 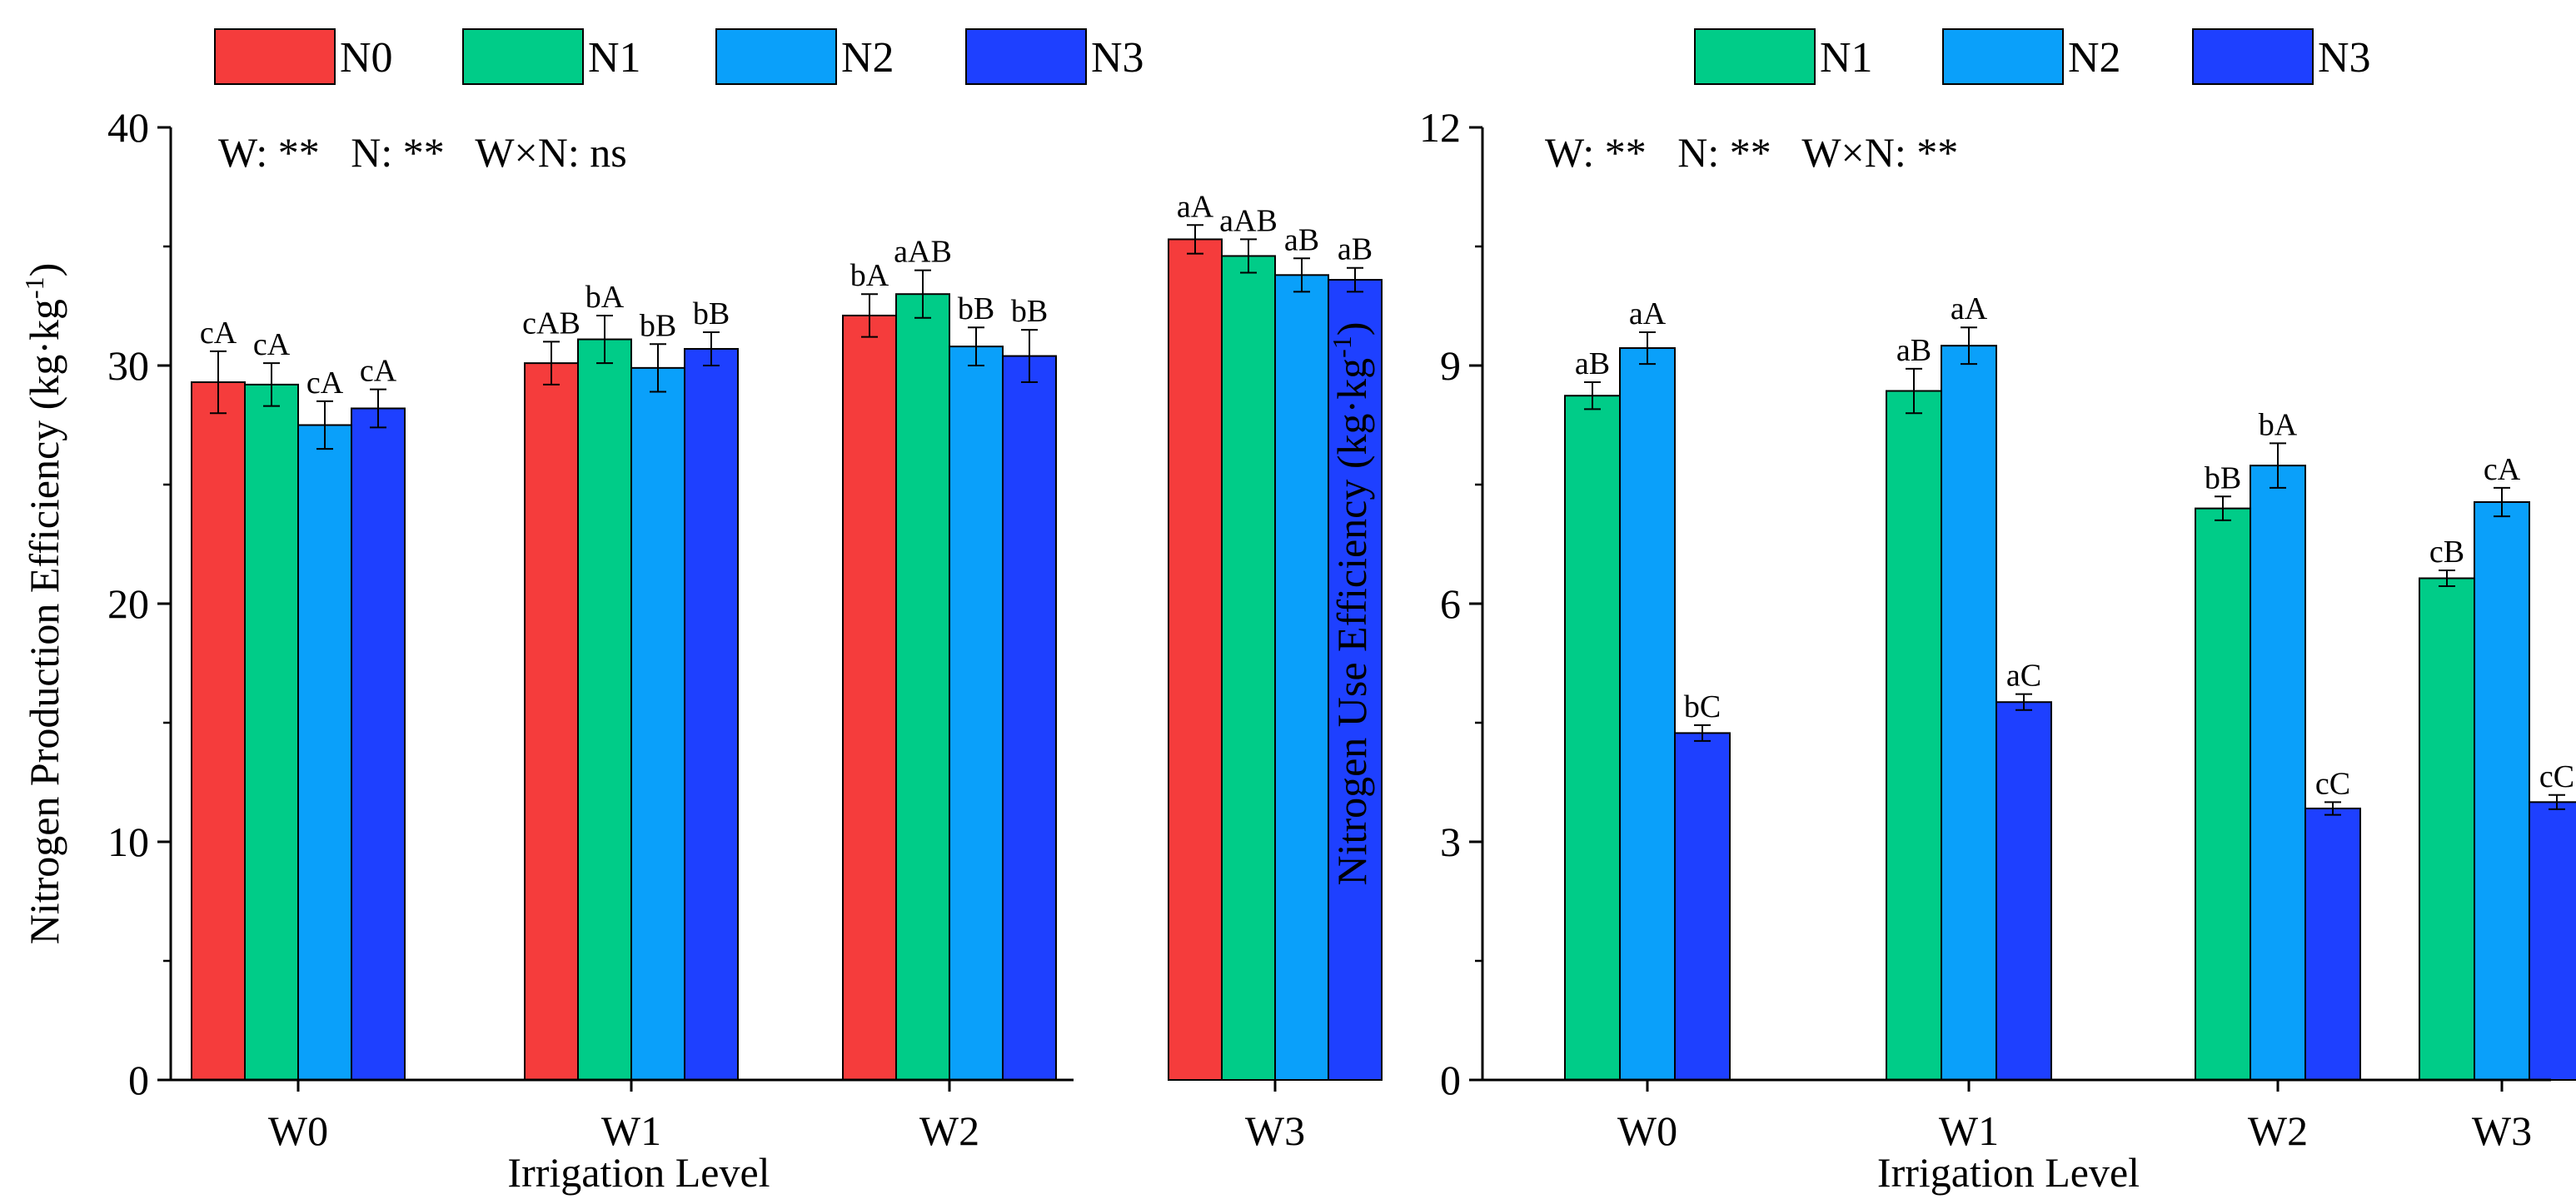 I want to click on y-tick-label: 30, so click(x=128, y=365).